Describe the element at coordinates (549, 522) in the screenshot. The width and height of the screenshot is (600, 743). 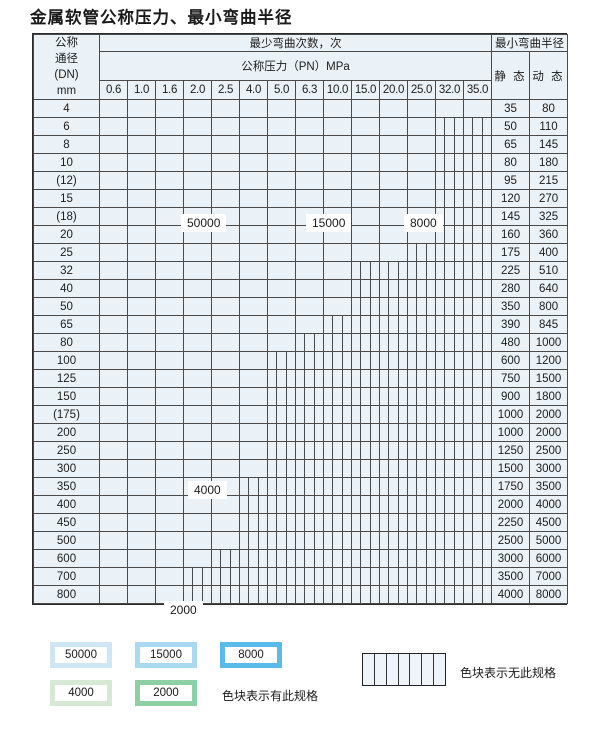
I see `cell-dynamic-radius: 4500` at that location.